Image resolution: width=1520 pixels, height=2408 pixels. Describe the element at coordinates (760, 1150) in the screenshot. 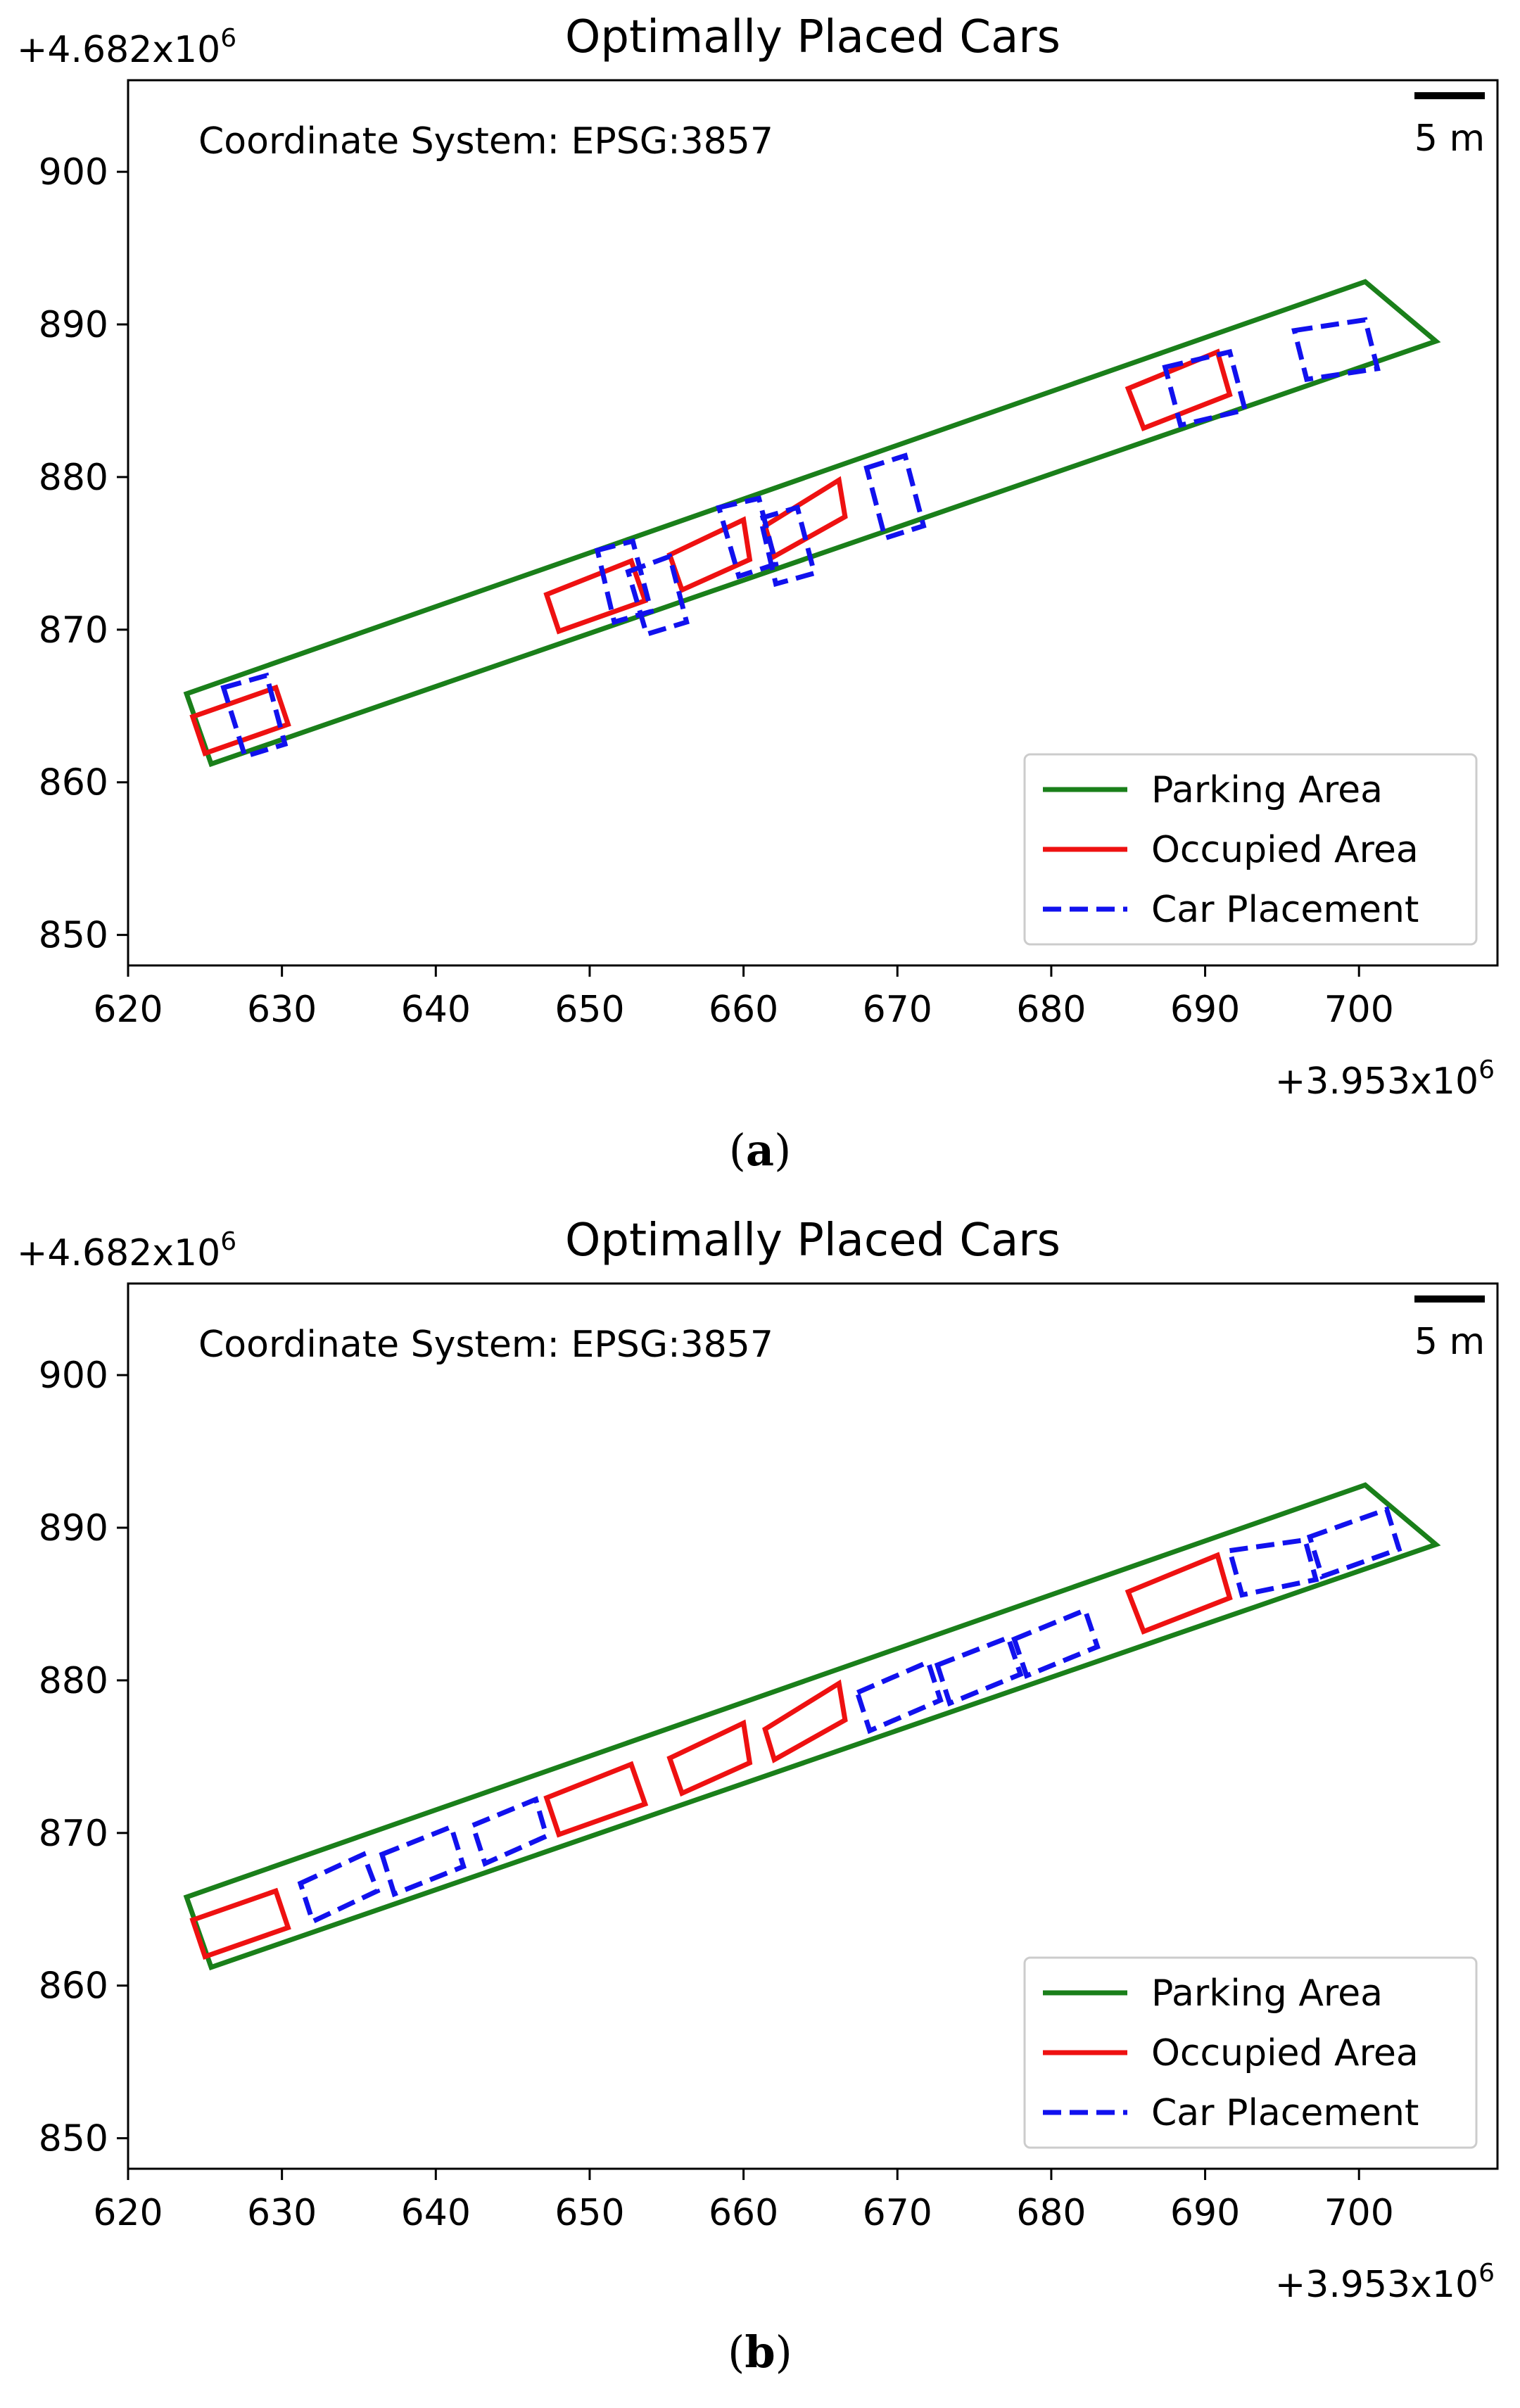

I see `panel-label-a: (a)` at that location.